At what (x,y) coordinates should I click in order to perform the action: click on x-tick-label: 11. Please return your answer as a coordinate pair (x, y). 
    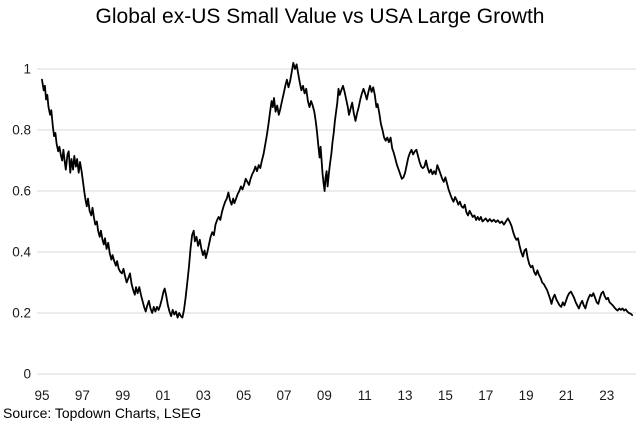
    Looking at the image, I should click on (365, 395).